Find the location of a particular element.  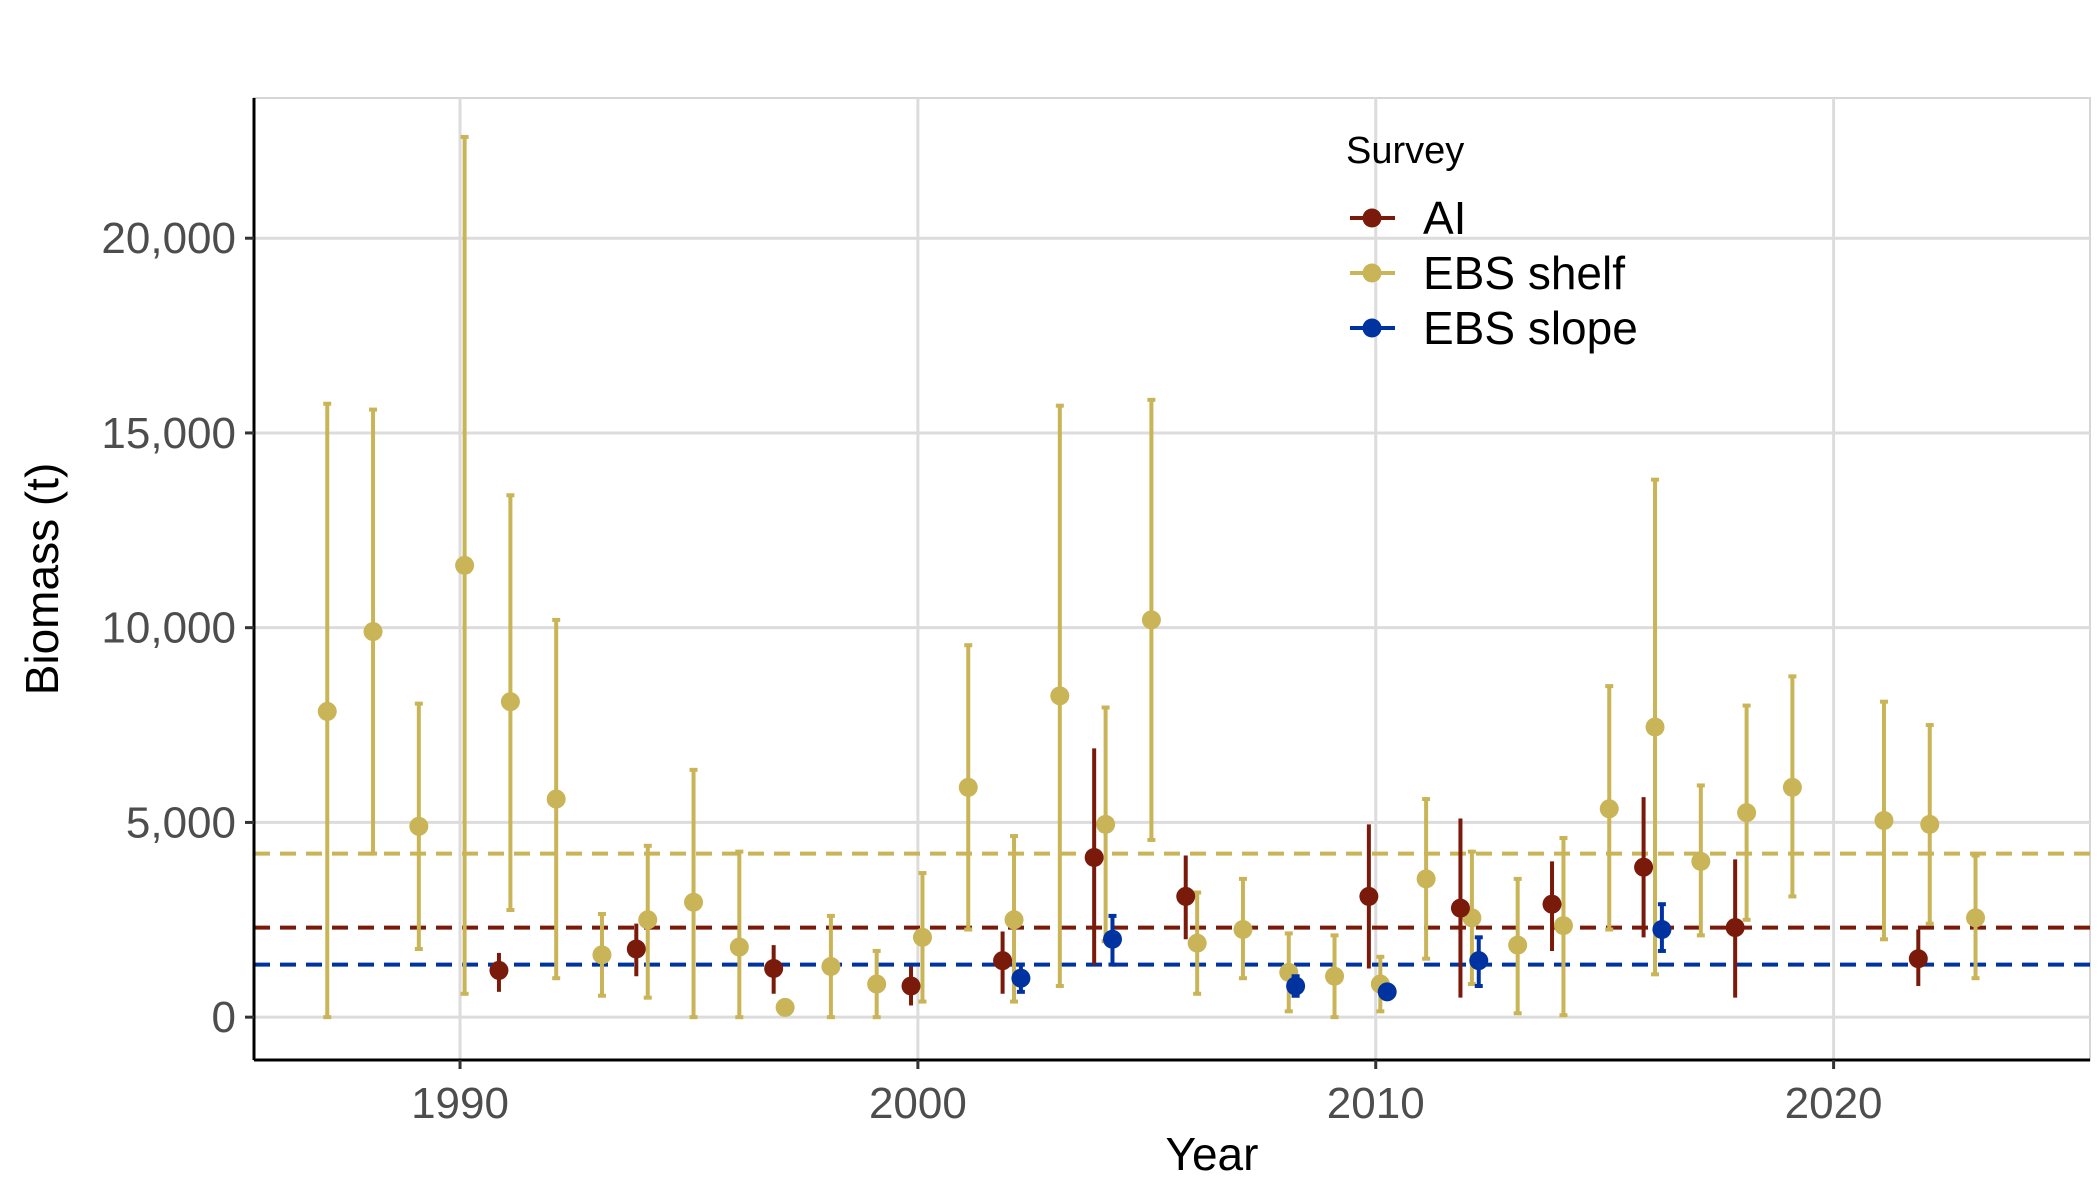

legend-item: EBS shelf is located at coordinates (1487, 273).